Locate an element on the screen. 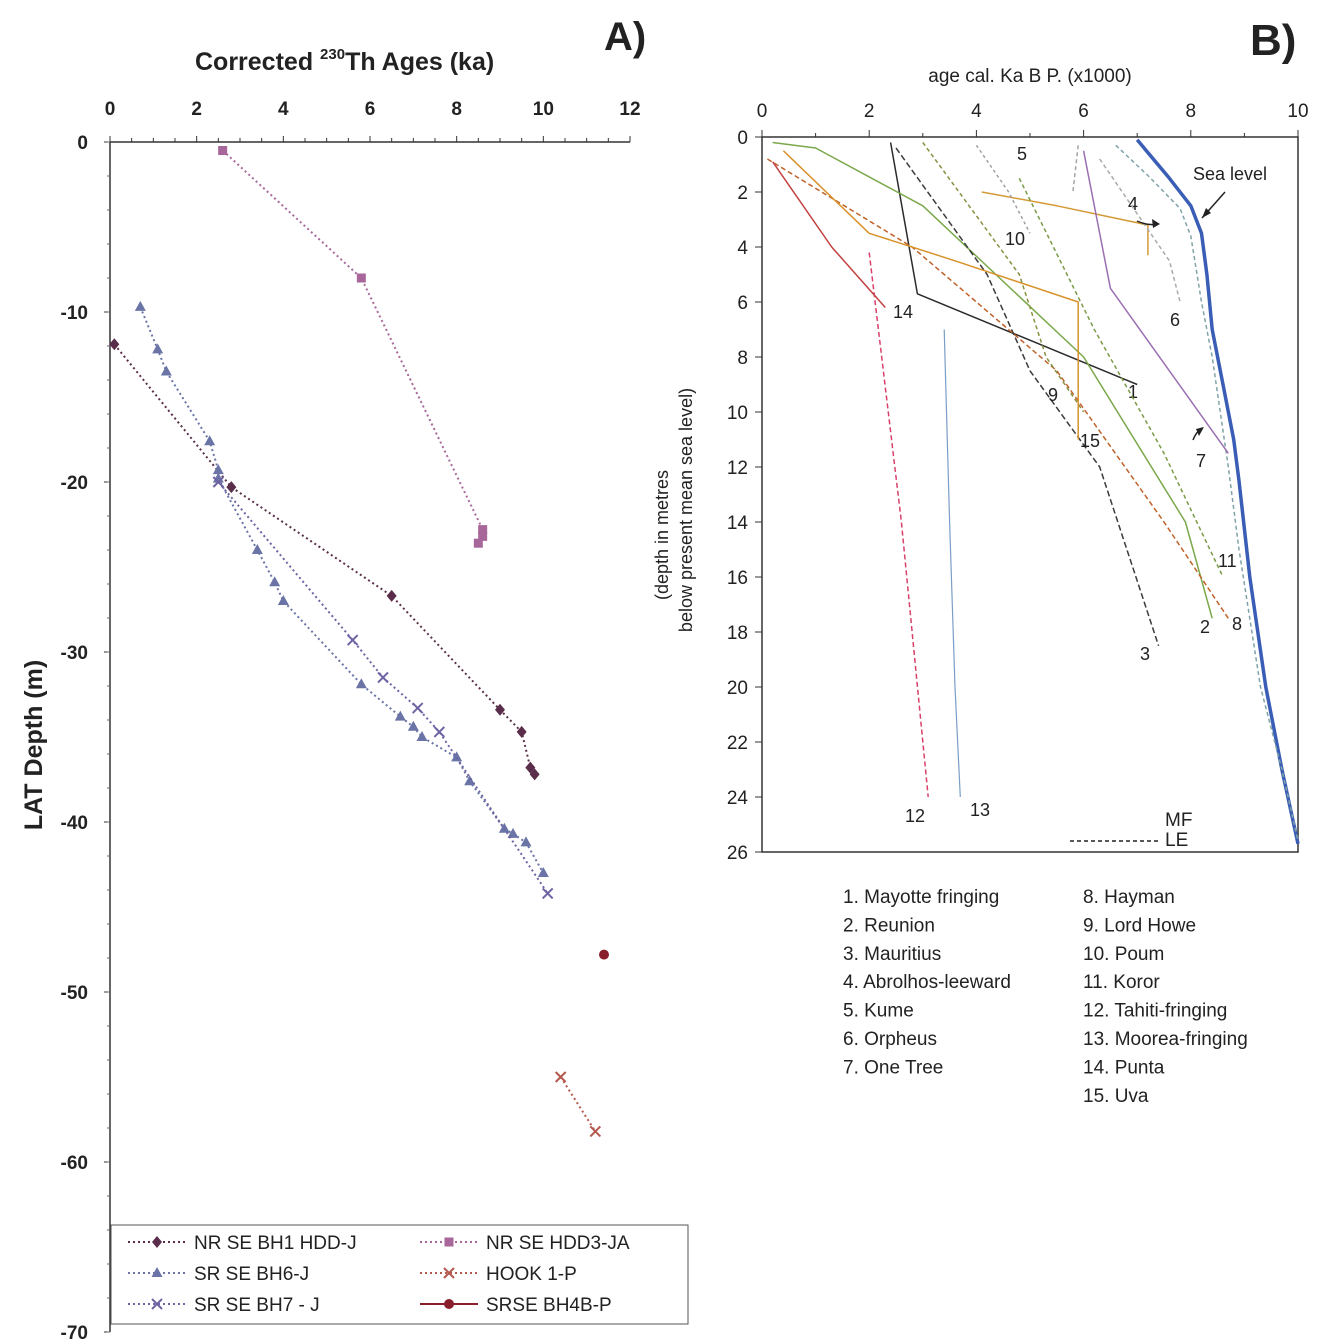 The width and height of the screenshot is (1322, 1341). legend-label: HOOK 1-P is located at coordinates (531, 1274).